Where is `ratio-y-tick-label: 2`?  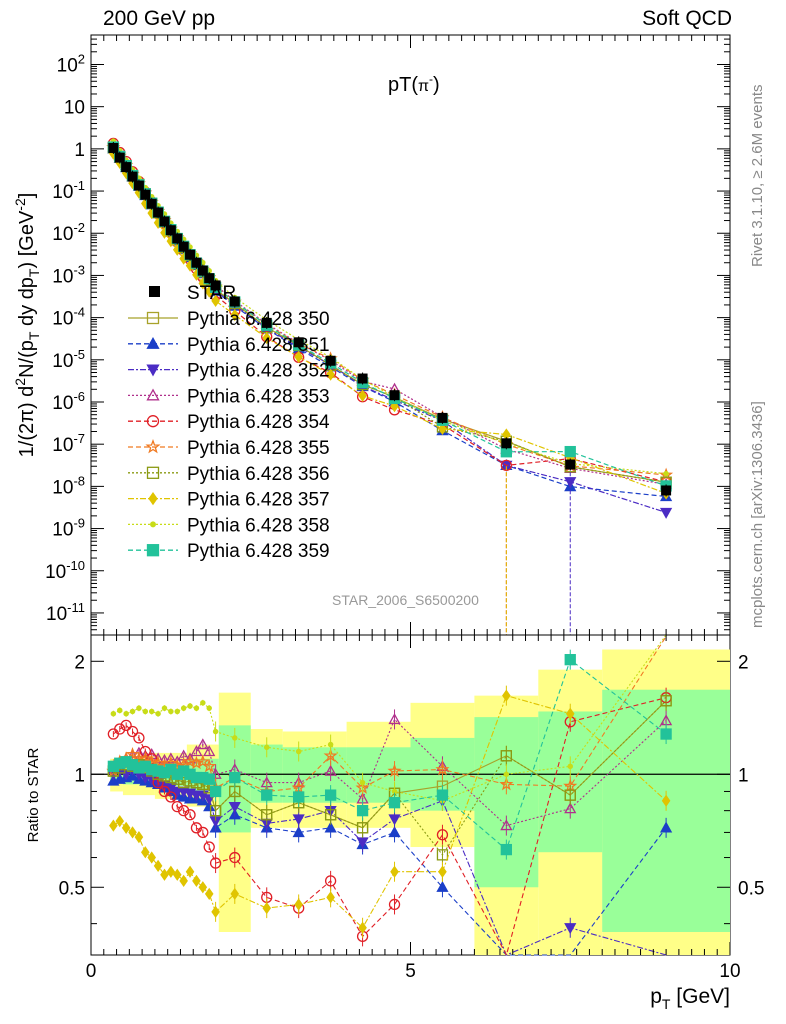 ratio-y-tick-label: 2 is located at coordinates (79, 662).